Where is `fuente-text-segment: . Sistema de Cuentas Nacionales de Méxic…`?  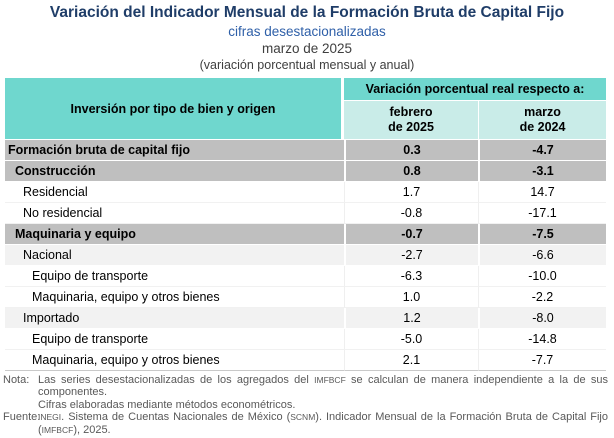
fuente-text-segment: . Sistema de Cuentas Nacionales de Méxic… is located at coordinates (176, 417).